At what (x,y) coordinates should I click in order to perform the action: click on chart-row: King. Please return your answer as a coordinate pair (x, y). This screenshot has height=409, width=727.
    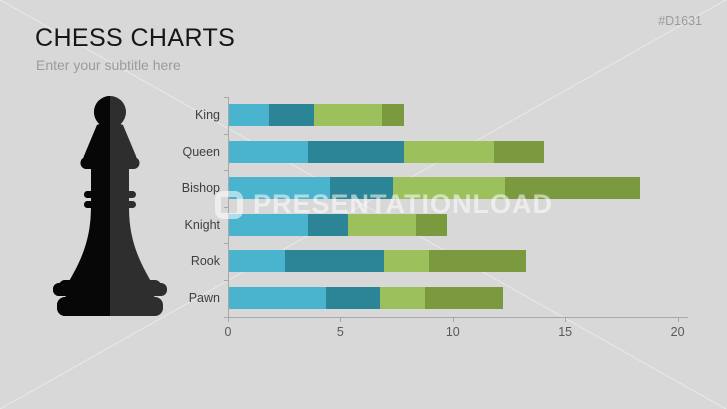
    Looking at the image, I should click on (441, 115).